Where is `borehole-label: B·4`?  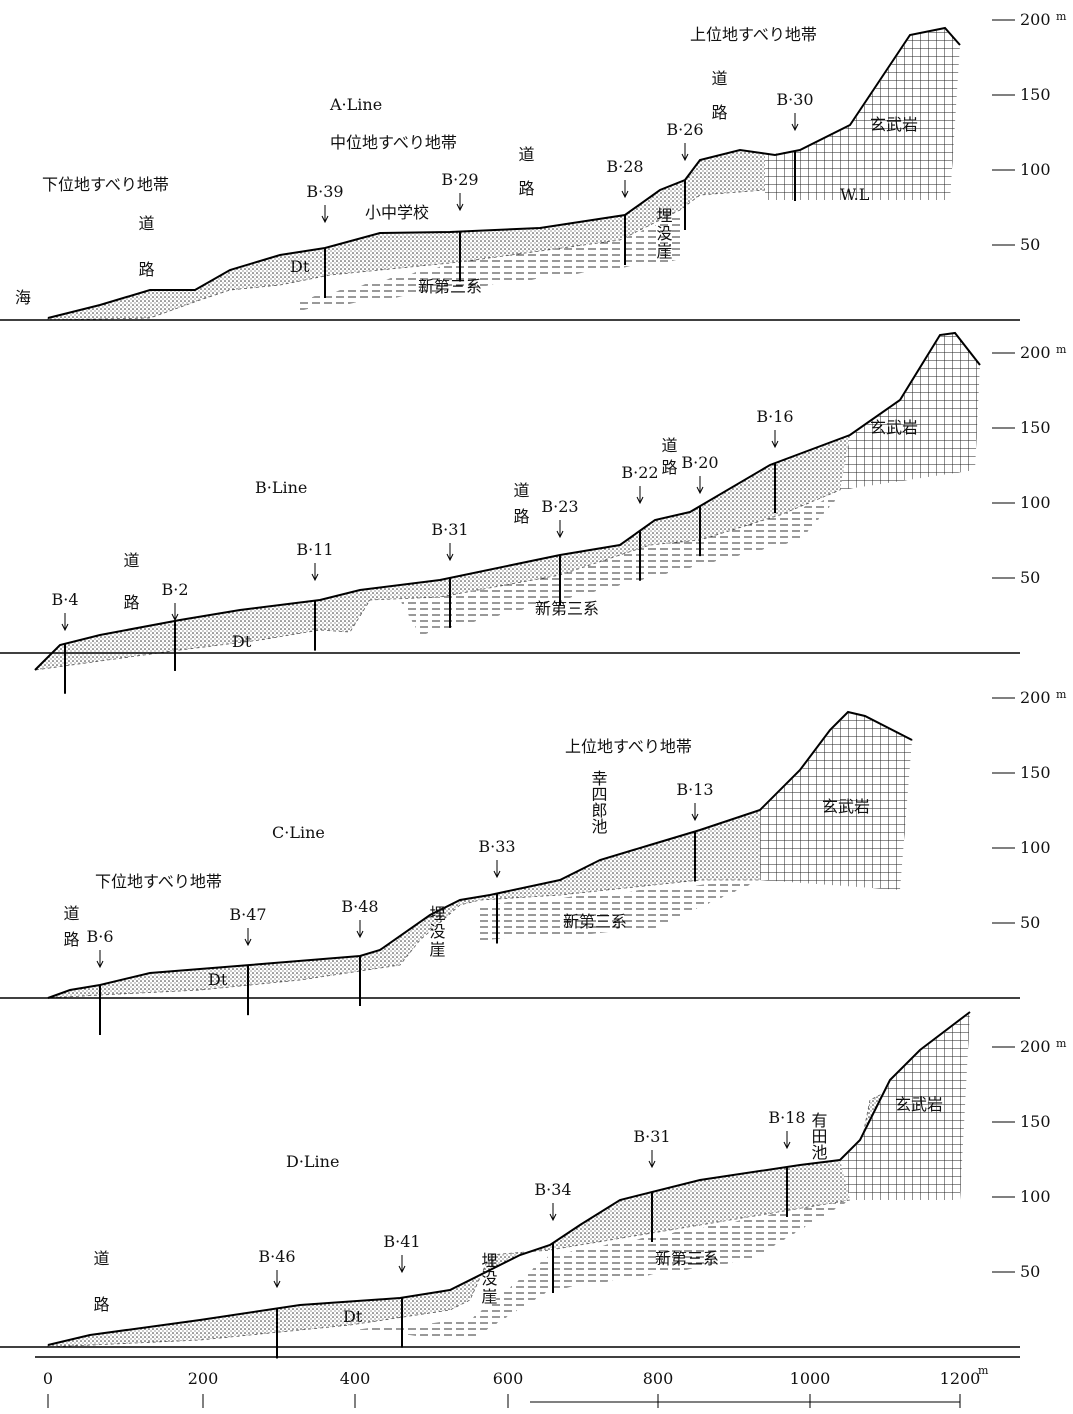
borehole-label: B·4 is located at coordinates (64, 599).